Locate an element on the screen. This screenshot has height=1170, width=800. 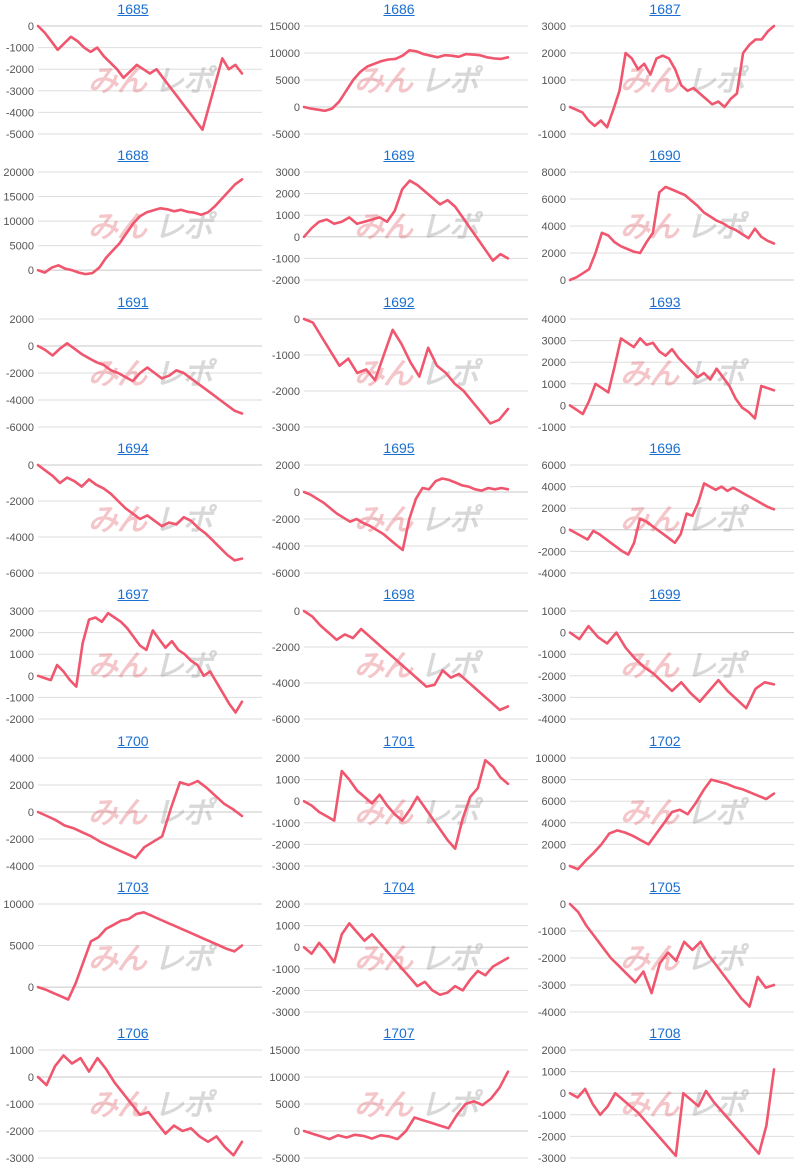
chart-title-link: 1689 is located at coordinates (399, 155).